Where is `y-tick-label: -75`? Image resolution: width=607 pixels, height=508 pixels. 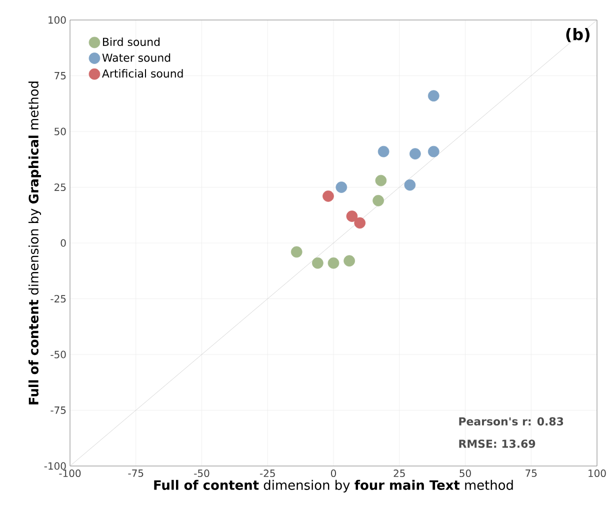 y-tick-label: -75 is located at coordinates (58, 410).